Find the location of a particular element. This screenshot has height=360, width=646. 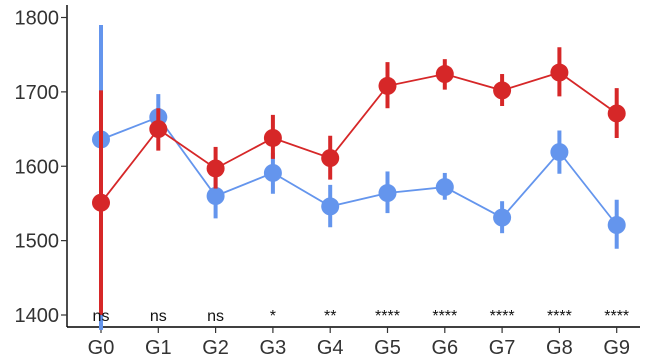

y-tick-label: 1500 is located at coordinates (37, 242).